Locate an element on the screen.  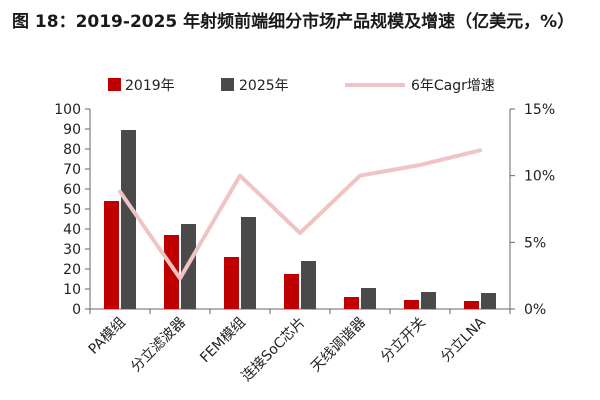
category-label: 分立开关 is located at coordinates (403, 340).